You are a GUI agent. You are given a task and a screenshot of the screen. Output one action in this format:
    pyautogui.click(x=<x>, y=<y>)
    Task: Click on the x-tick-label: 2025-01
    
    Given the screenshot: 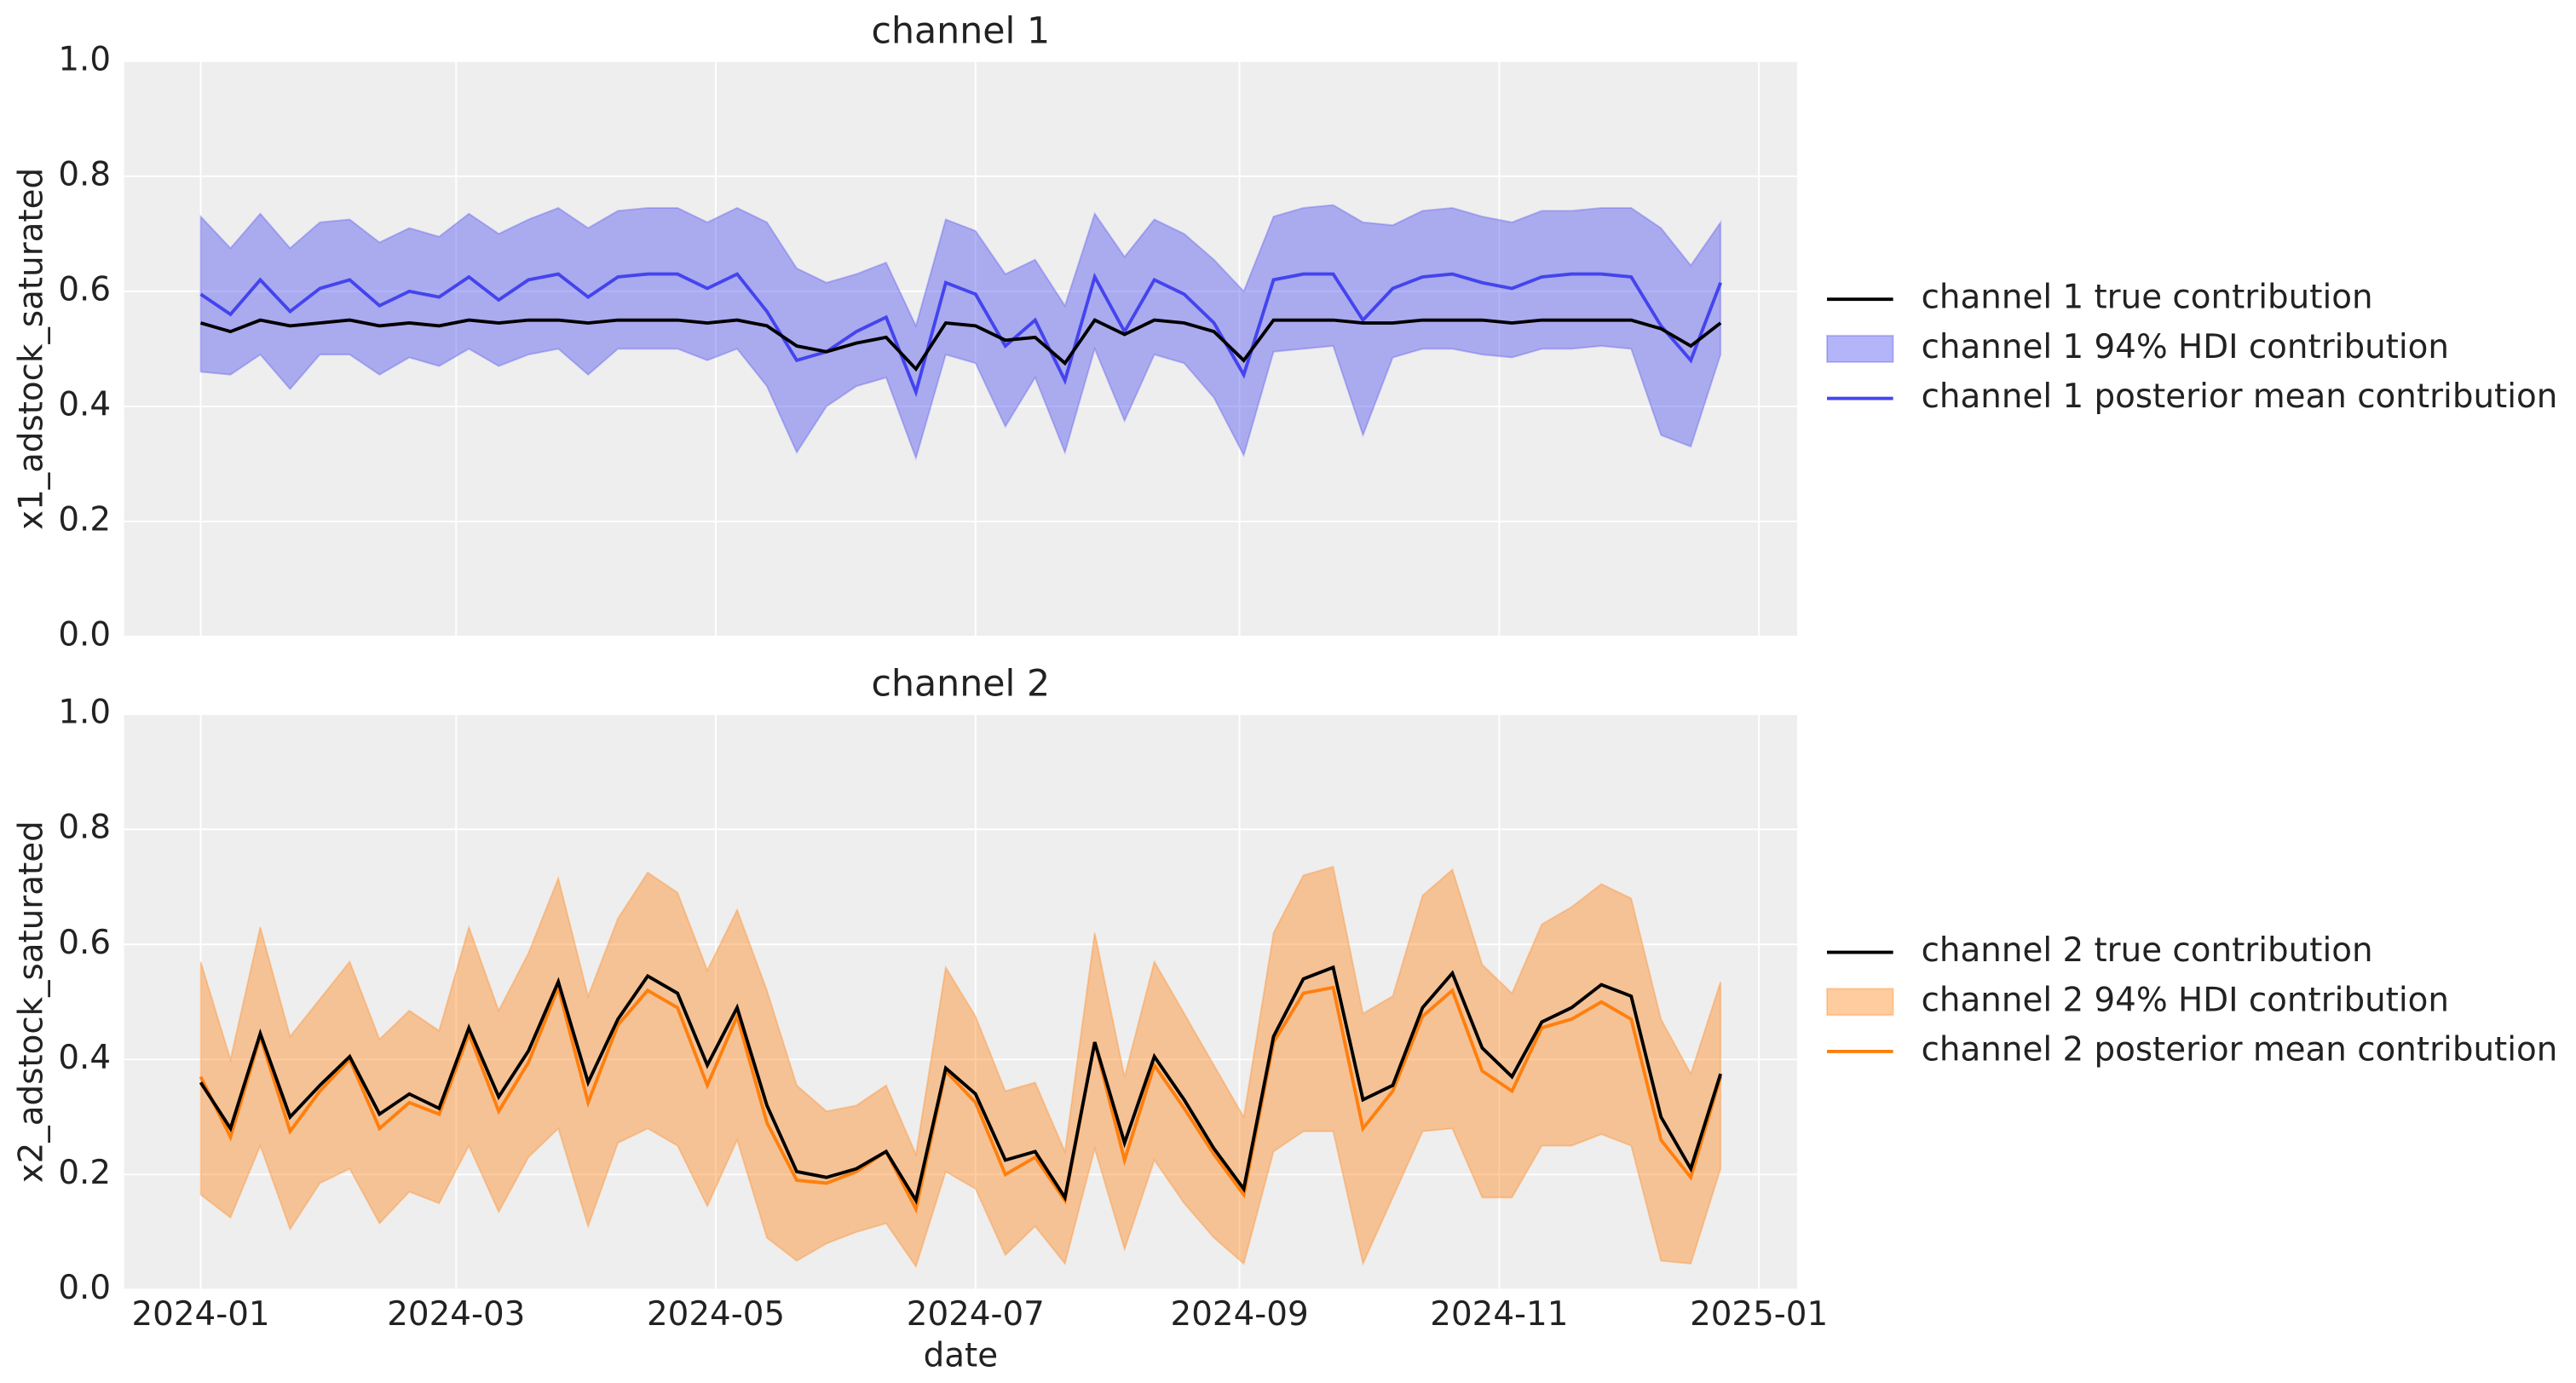 What is the action you would take?
    pyautogui.click(x=1759, y=1314)
    